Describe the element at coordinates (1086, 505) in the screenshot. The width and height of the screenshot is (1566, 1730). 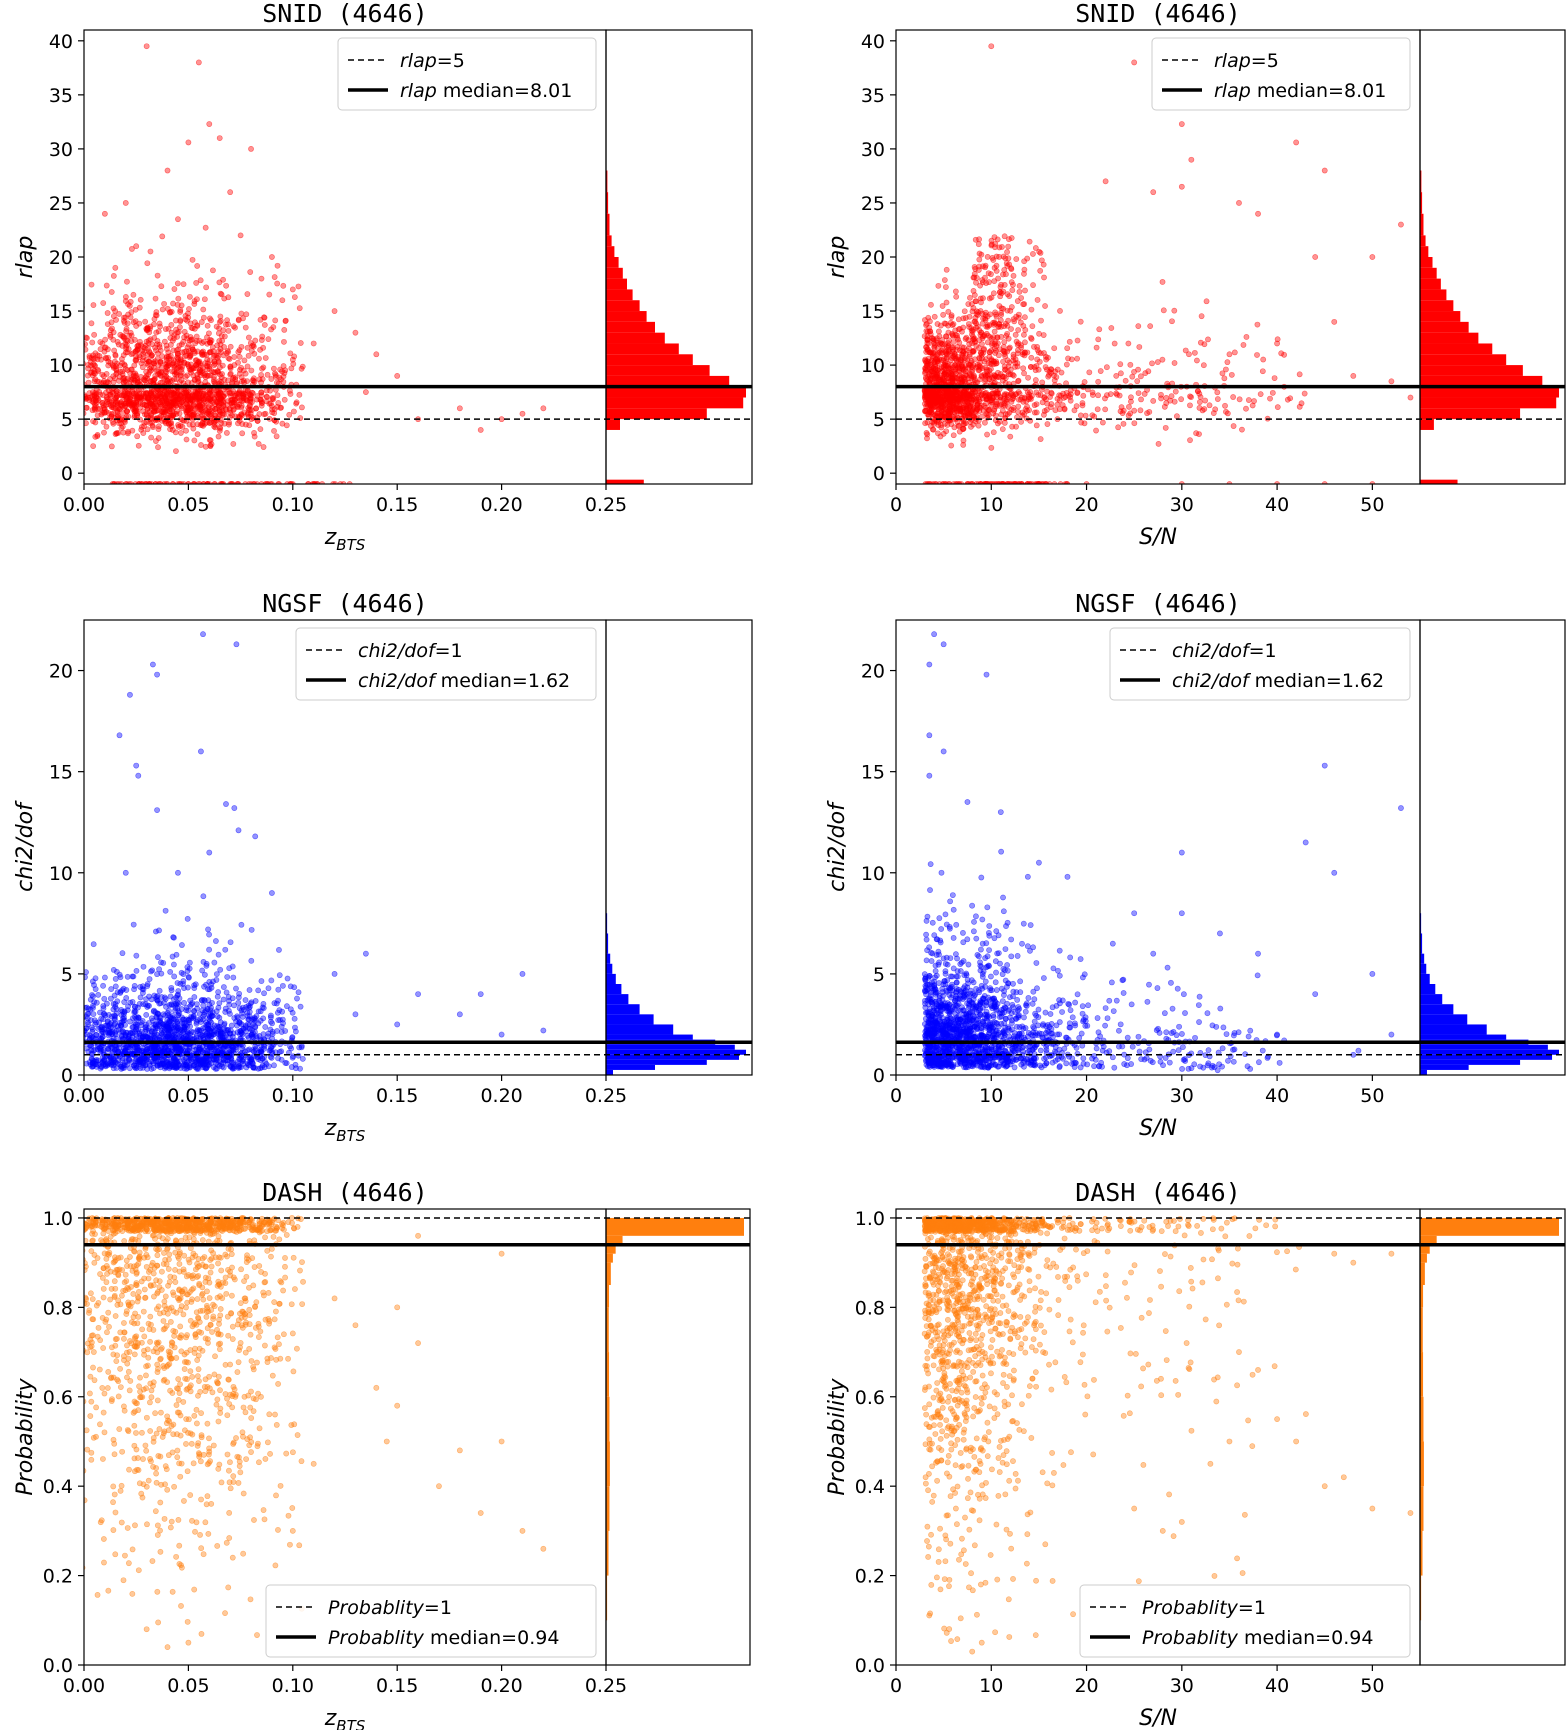
I see `x-tick-label: 20` at that location.